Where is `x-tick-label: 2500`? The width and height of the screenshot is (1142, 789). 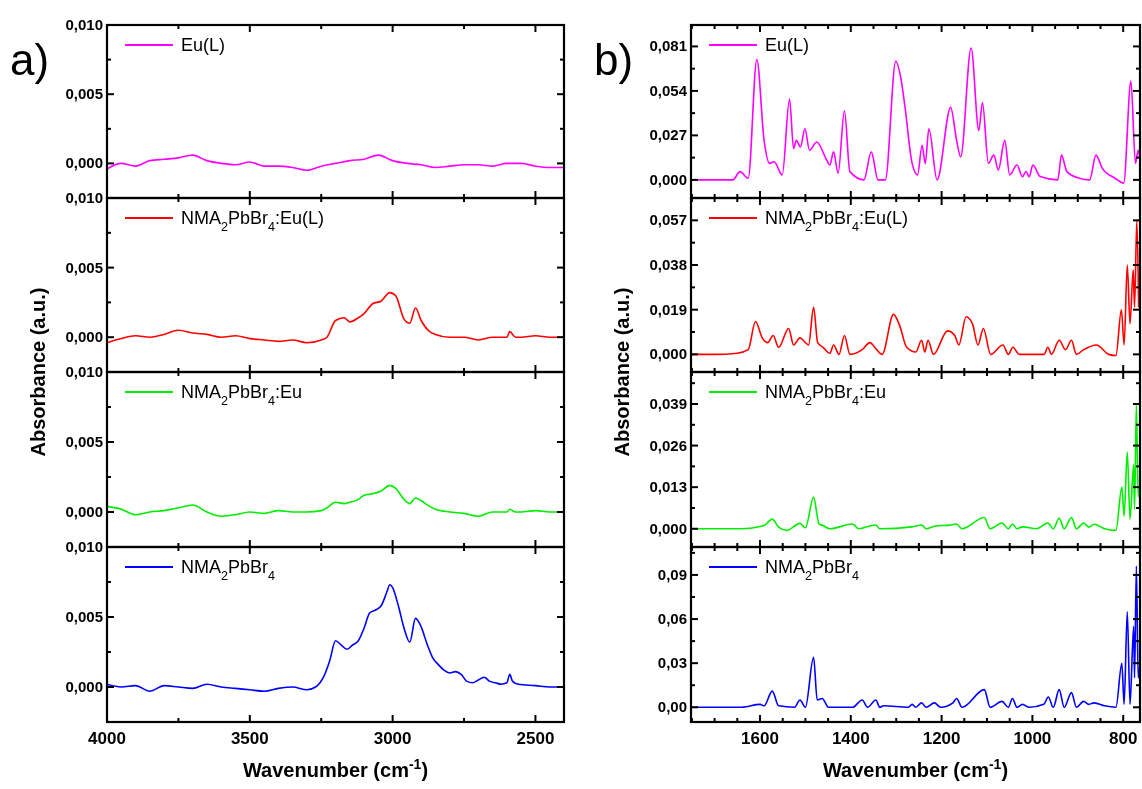
x-tick-label: 2500 is located at coordinates (535, 738).